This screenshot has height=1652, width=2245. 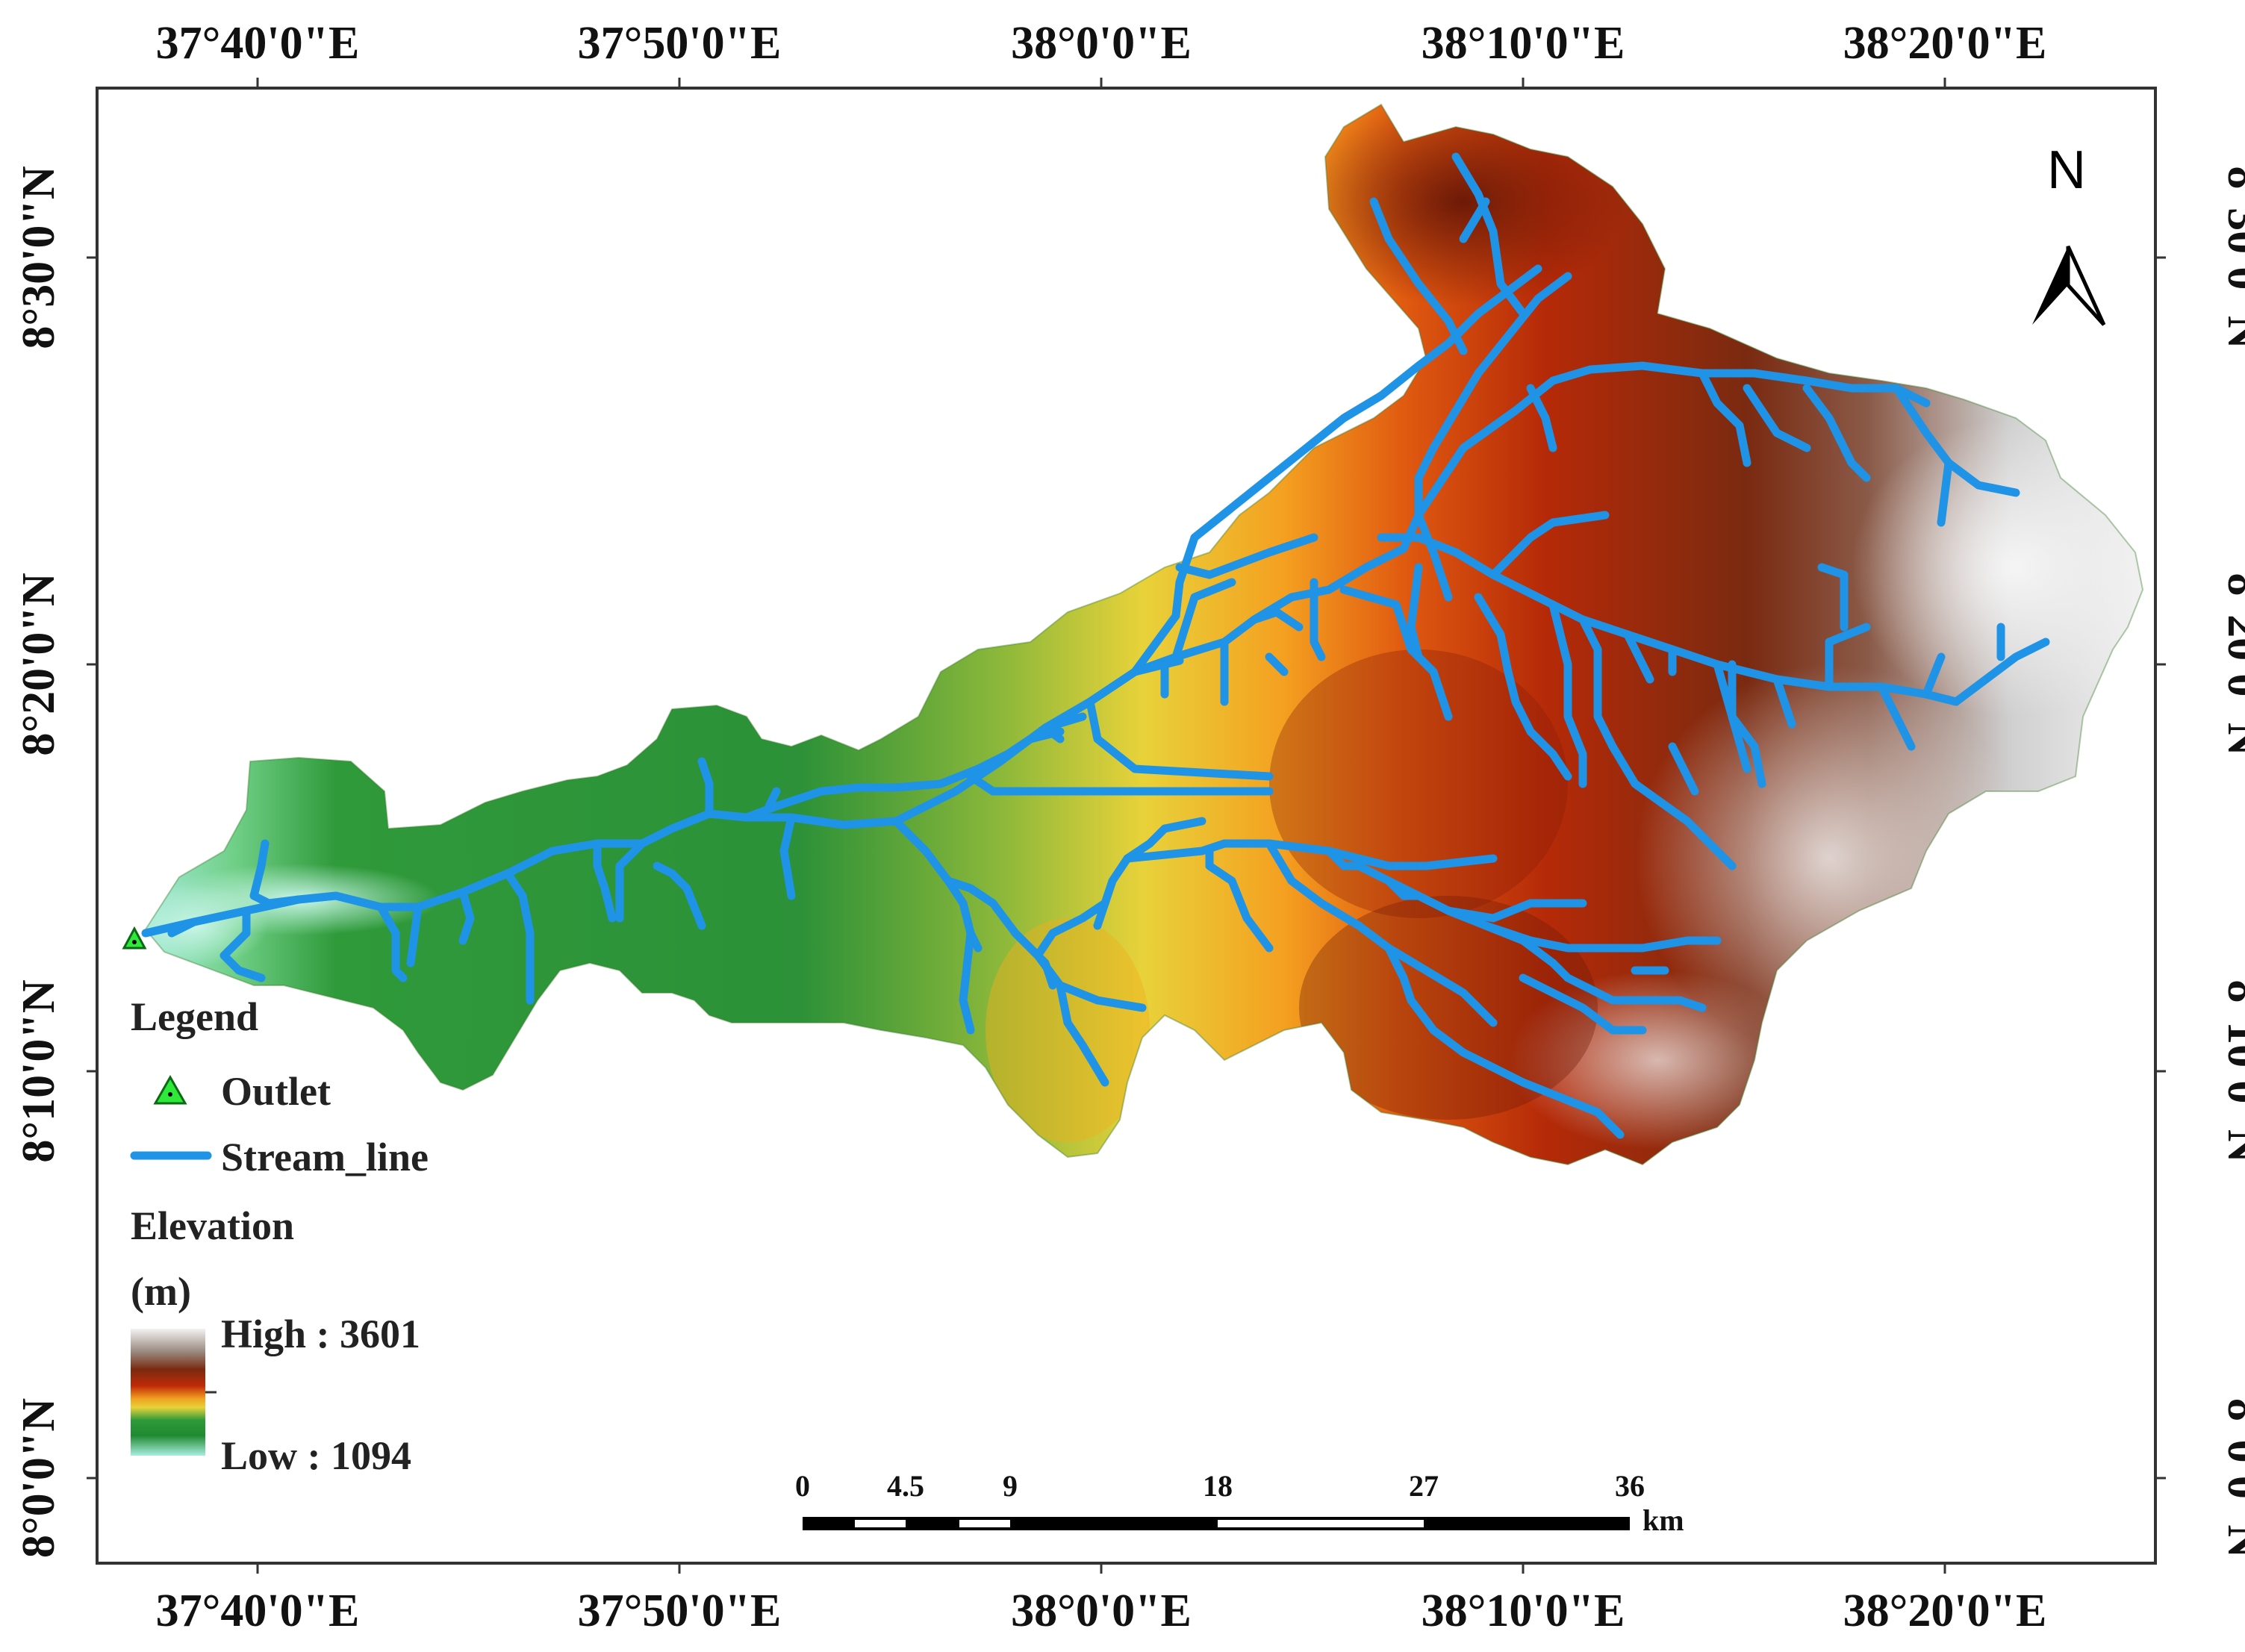 I want to click on elevation-color-ramp, so click(x=168, y=1392).